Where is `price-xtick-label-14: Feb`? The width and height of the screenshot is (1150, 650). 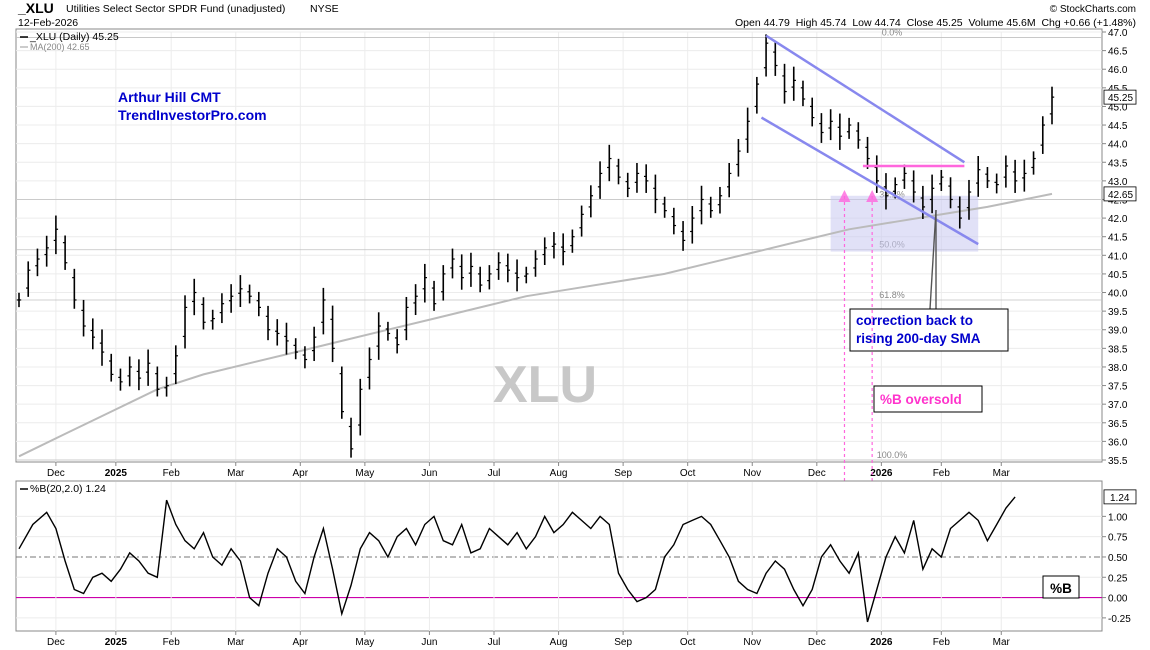
price-xtick-label-14: Feb is located at coordinates (942, 473).